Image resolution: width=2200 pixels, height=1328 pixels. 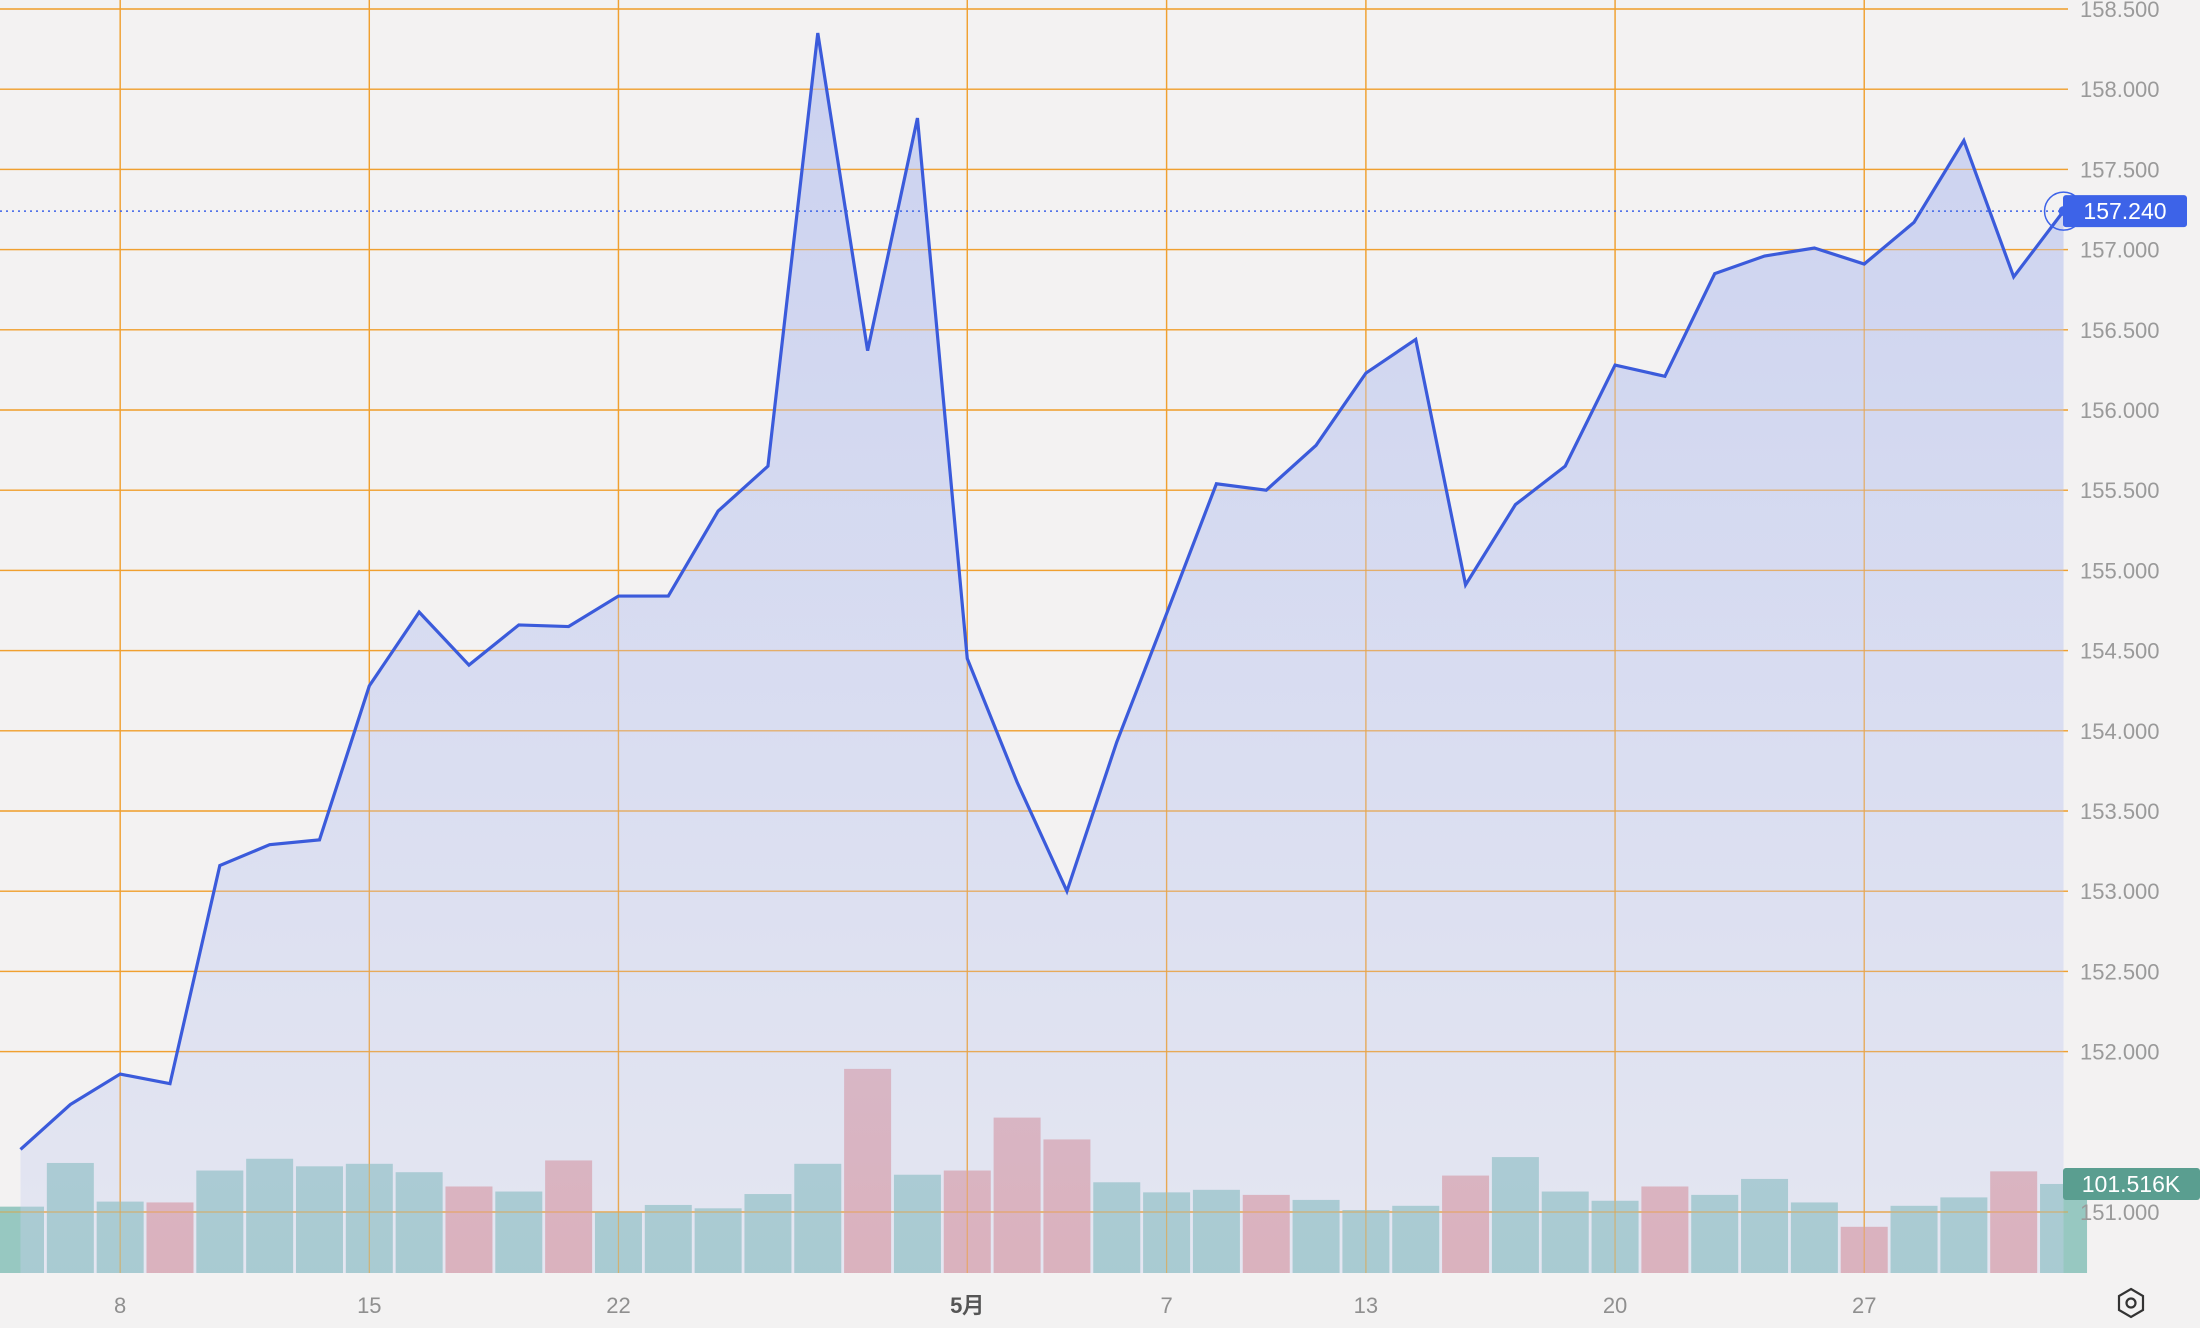 What do you see at coordinates (369, 1305) in the screenshot?
I see `x-tick-label: 15` at bounding box center [369, 1305].